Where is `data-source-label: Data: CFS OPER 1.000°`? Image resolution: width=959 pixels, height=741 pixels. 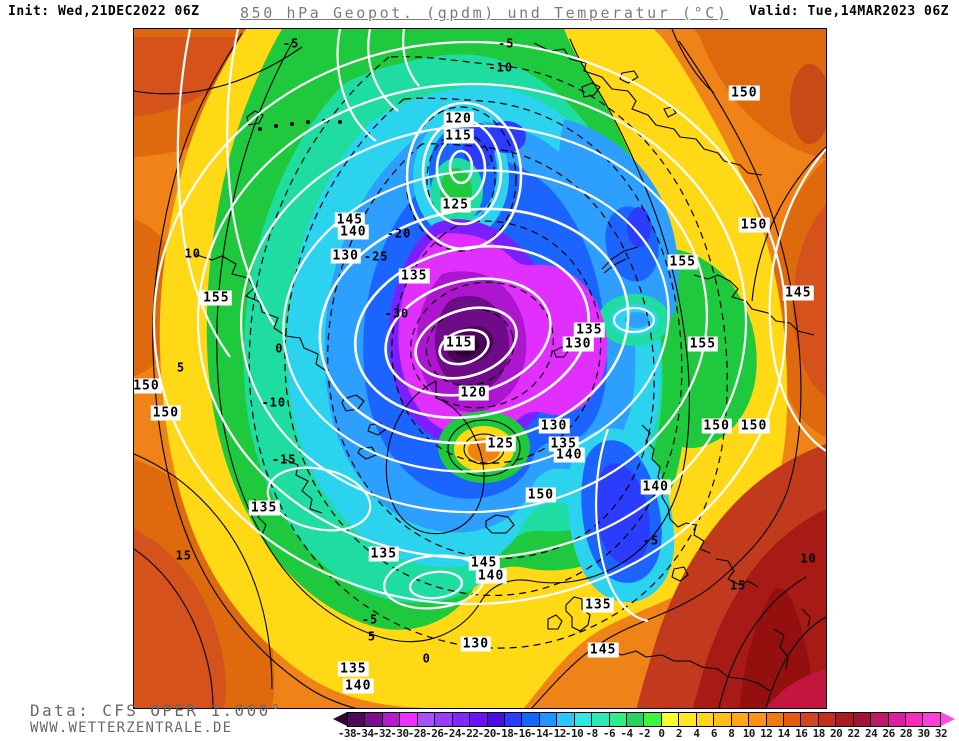 data-source-label: Data: CFS OPER 1.000° is located at coordinates (156, 710).